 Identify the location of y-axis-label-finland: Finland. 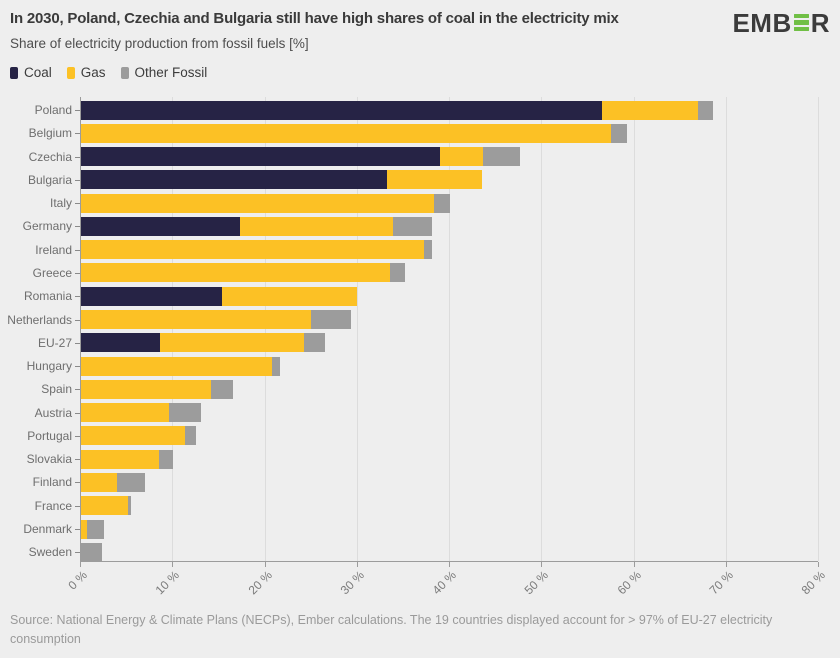
(52, 482).